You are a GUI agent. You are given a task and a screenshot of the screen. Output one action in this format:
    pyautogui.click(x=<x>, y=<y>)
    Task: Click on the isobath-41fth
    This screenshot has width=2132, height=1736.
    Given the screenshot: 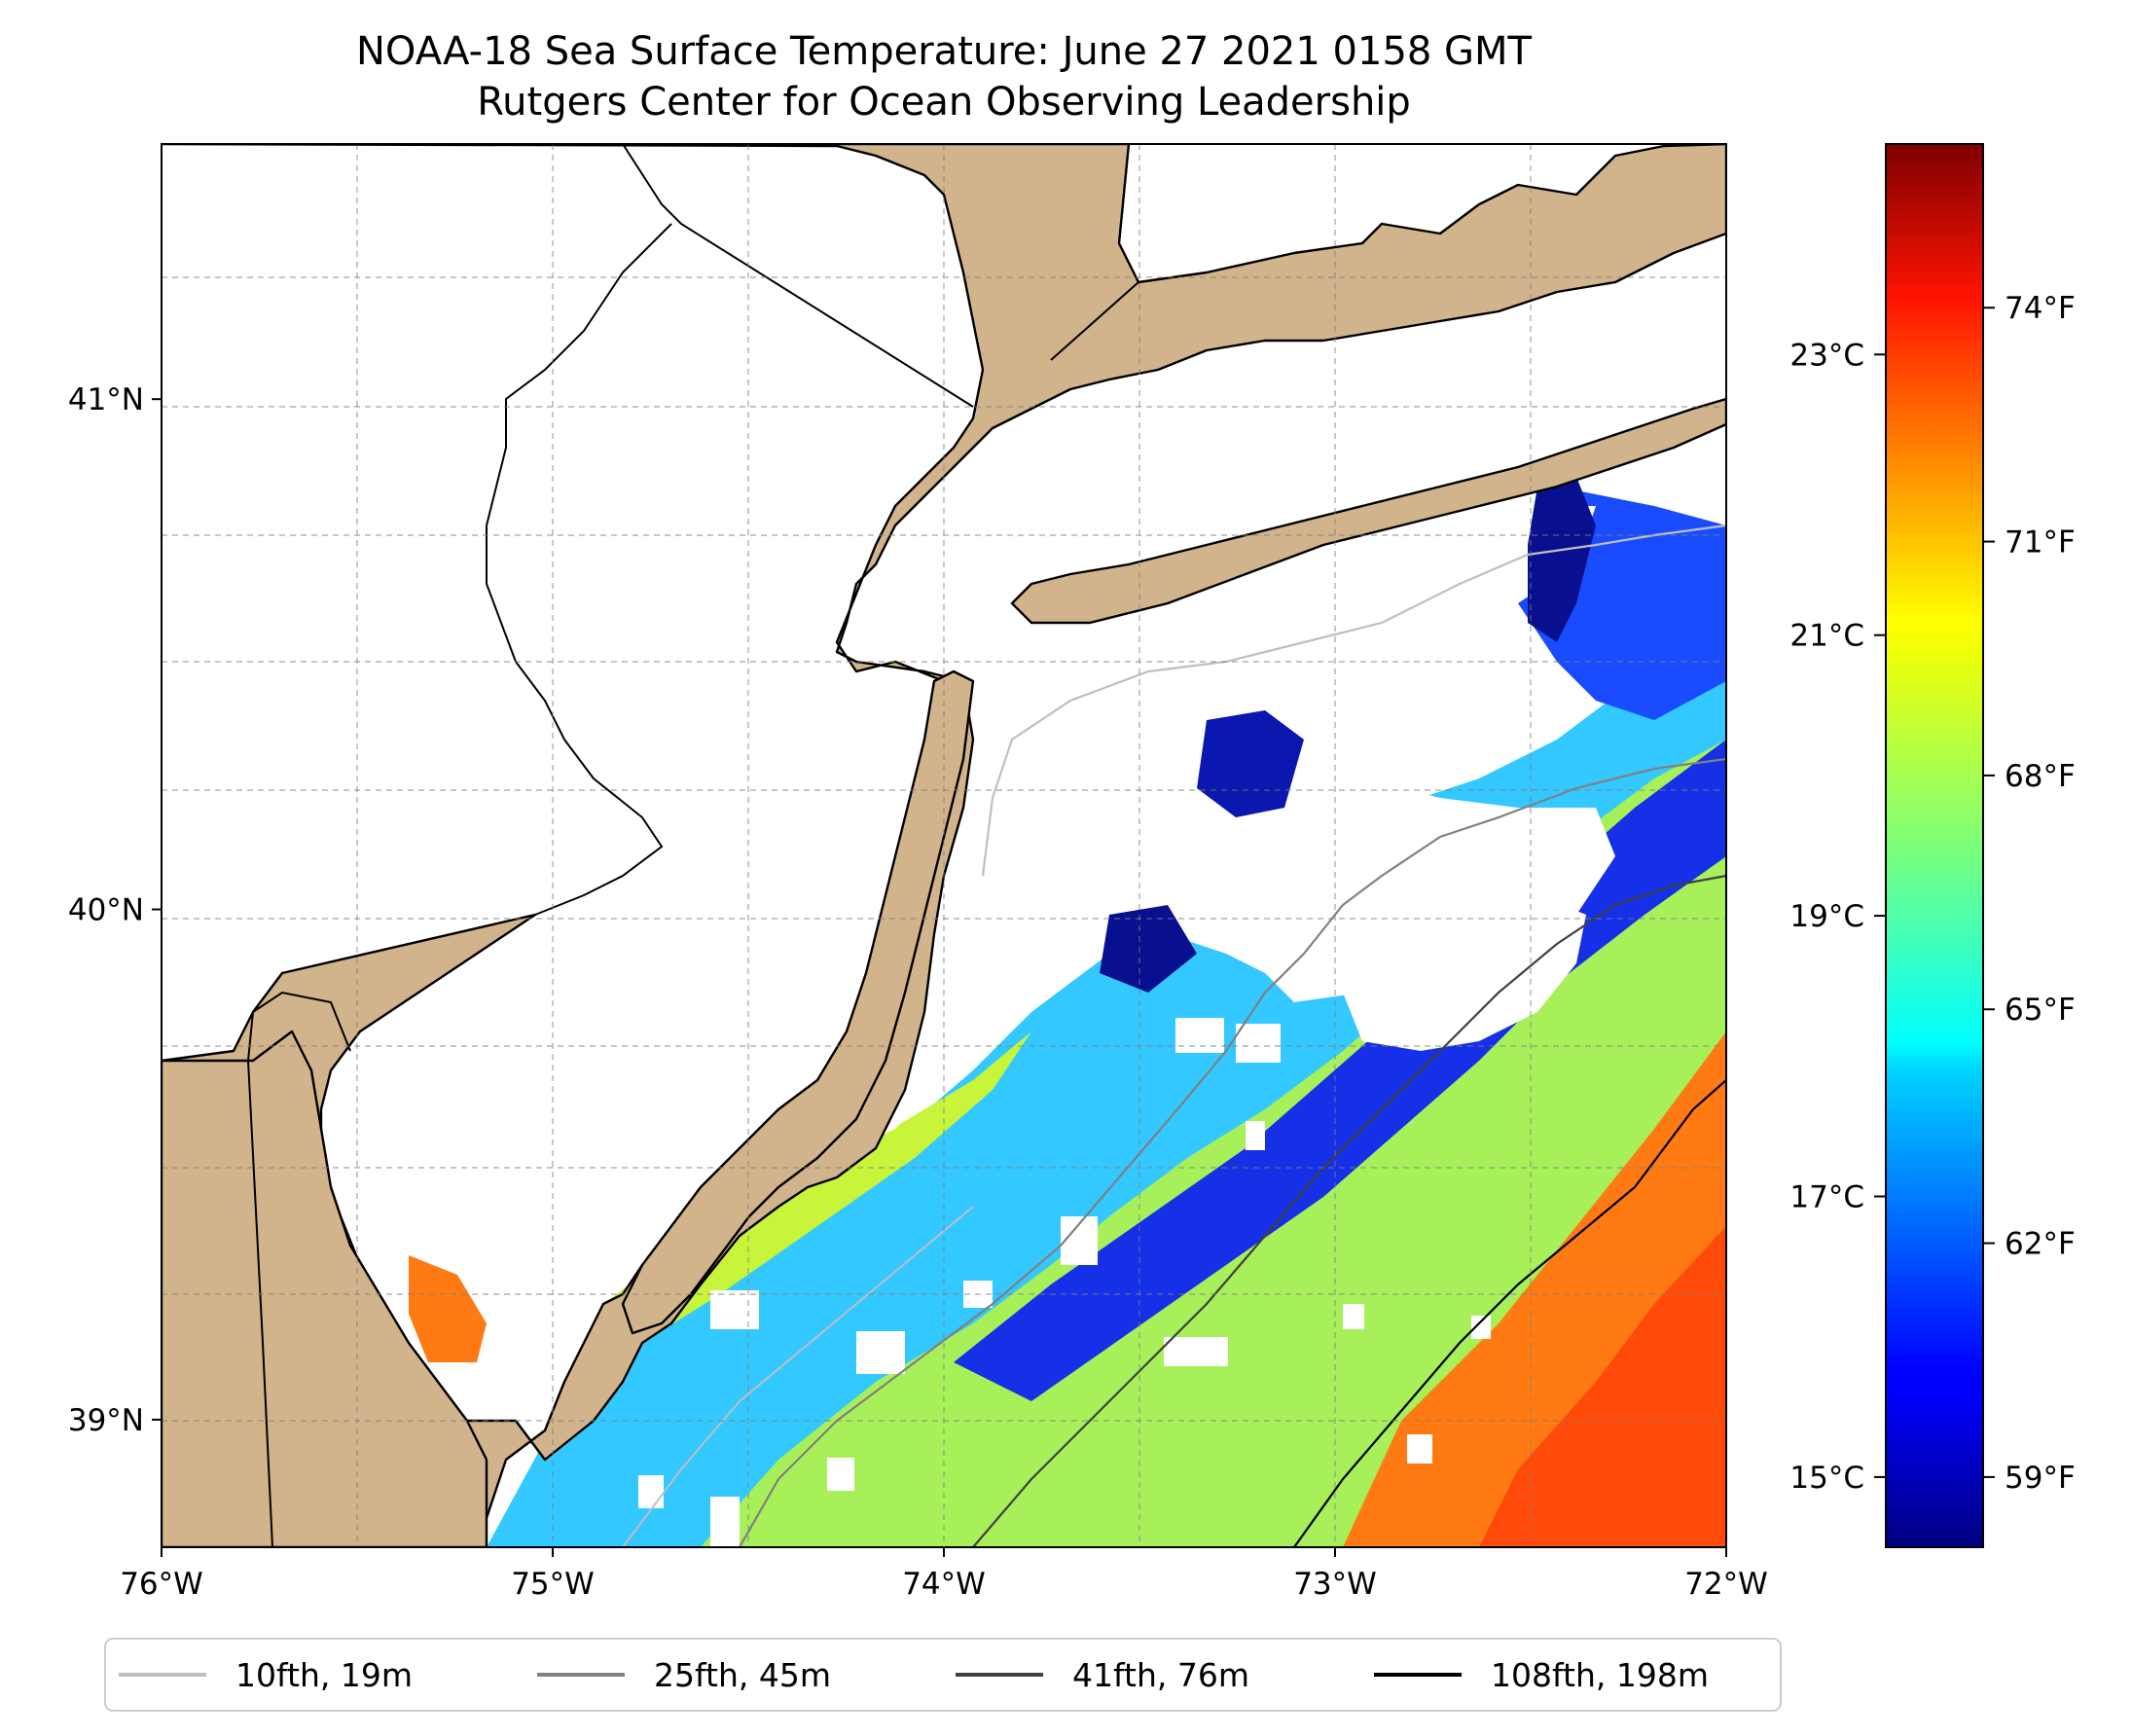 What is the action you would take?
    pyautogui.click(x=1349, y=1211)
    